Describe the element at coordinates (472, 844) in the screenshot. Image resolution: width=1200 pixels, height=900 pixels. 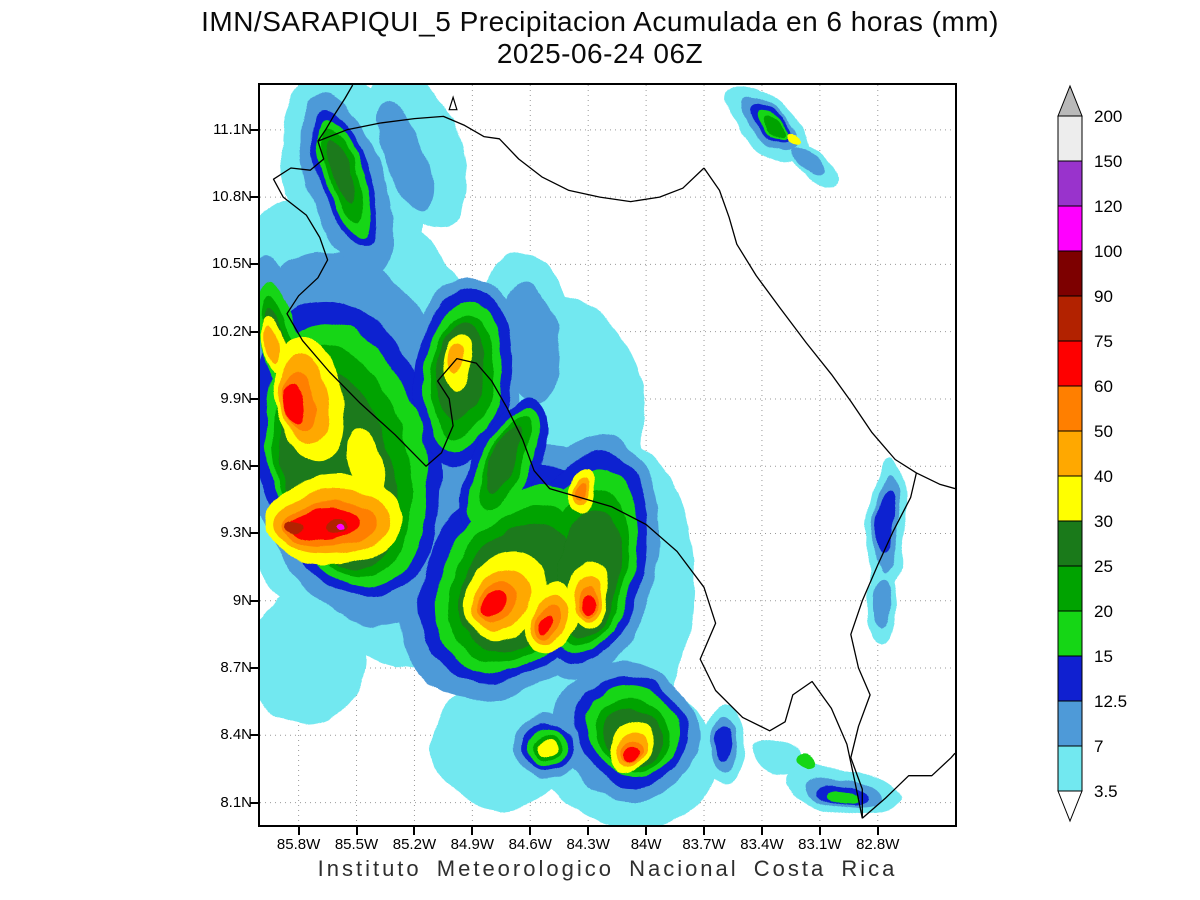
I see `x-axis-tick-label: 84.9W` at that location.